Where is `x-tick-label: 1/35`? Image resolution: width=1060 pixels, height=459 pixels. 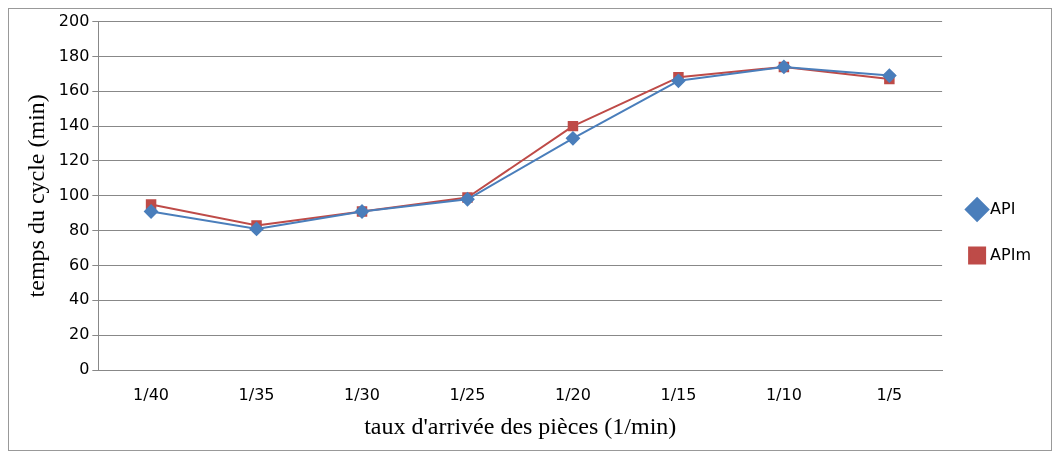 x-tick-label: 1/35 is located at coordinates (256, 394).